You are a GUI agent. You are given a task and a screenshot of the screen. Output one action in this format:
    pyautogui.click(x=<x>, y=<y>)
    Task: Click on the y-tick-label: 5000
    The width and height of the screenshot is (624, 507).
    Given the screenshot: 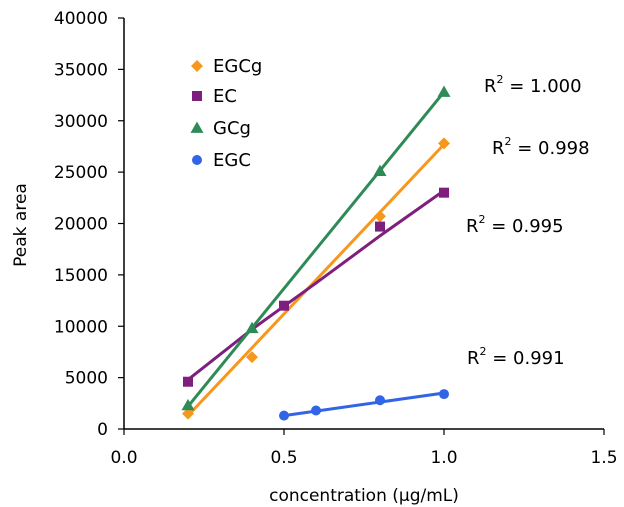 What is the action you would take?
    pyautogui.click(x=86, y=379)
    